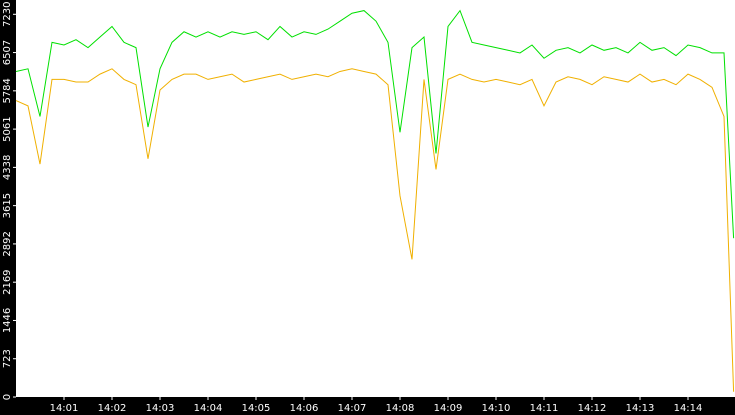  What do you see at coordinates (208, 408) in the screenshot?
I see `x-tick-label: 14:04` at bounding box center [208, 408].